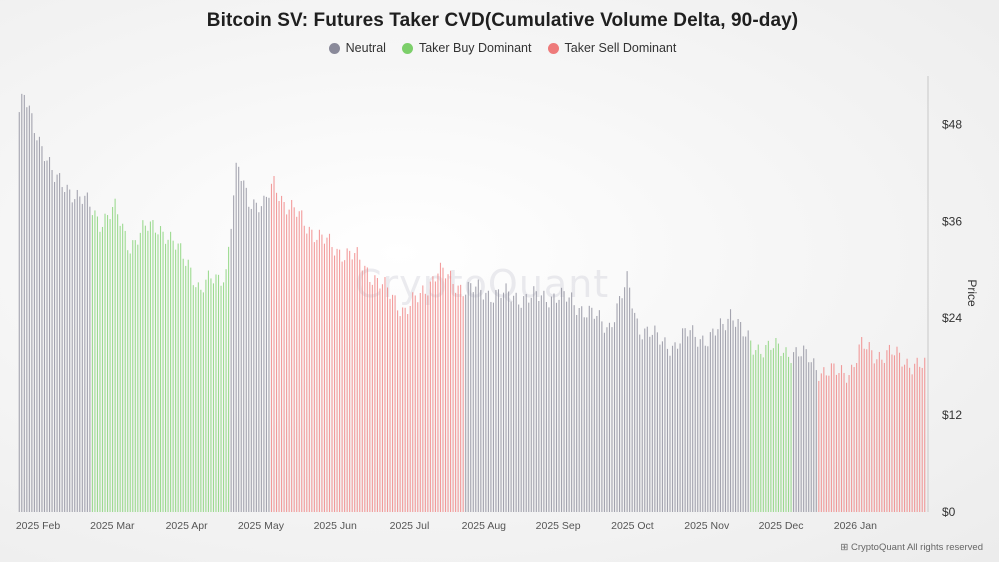  What do you see at coordinates (410, 526) in the screenshot?
I see `x-tick-label: 2025 Jul` at bounding box center [410, 526].